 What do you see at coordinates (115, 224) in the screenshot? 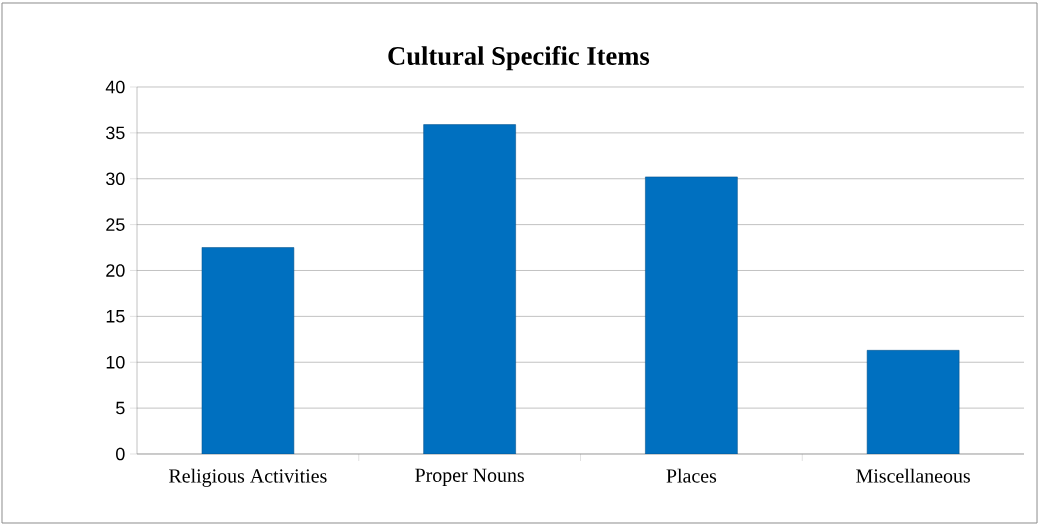
I see `y-tick-label: 25` at bounding box center [115, 224].